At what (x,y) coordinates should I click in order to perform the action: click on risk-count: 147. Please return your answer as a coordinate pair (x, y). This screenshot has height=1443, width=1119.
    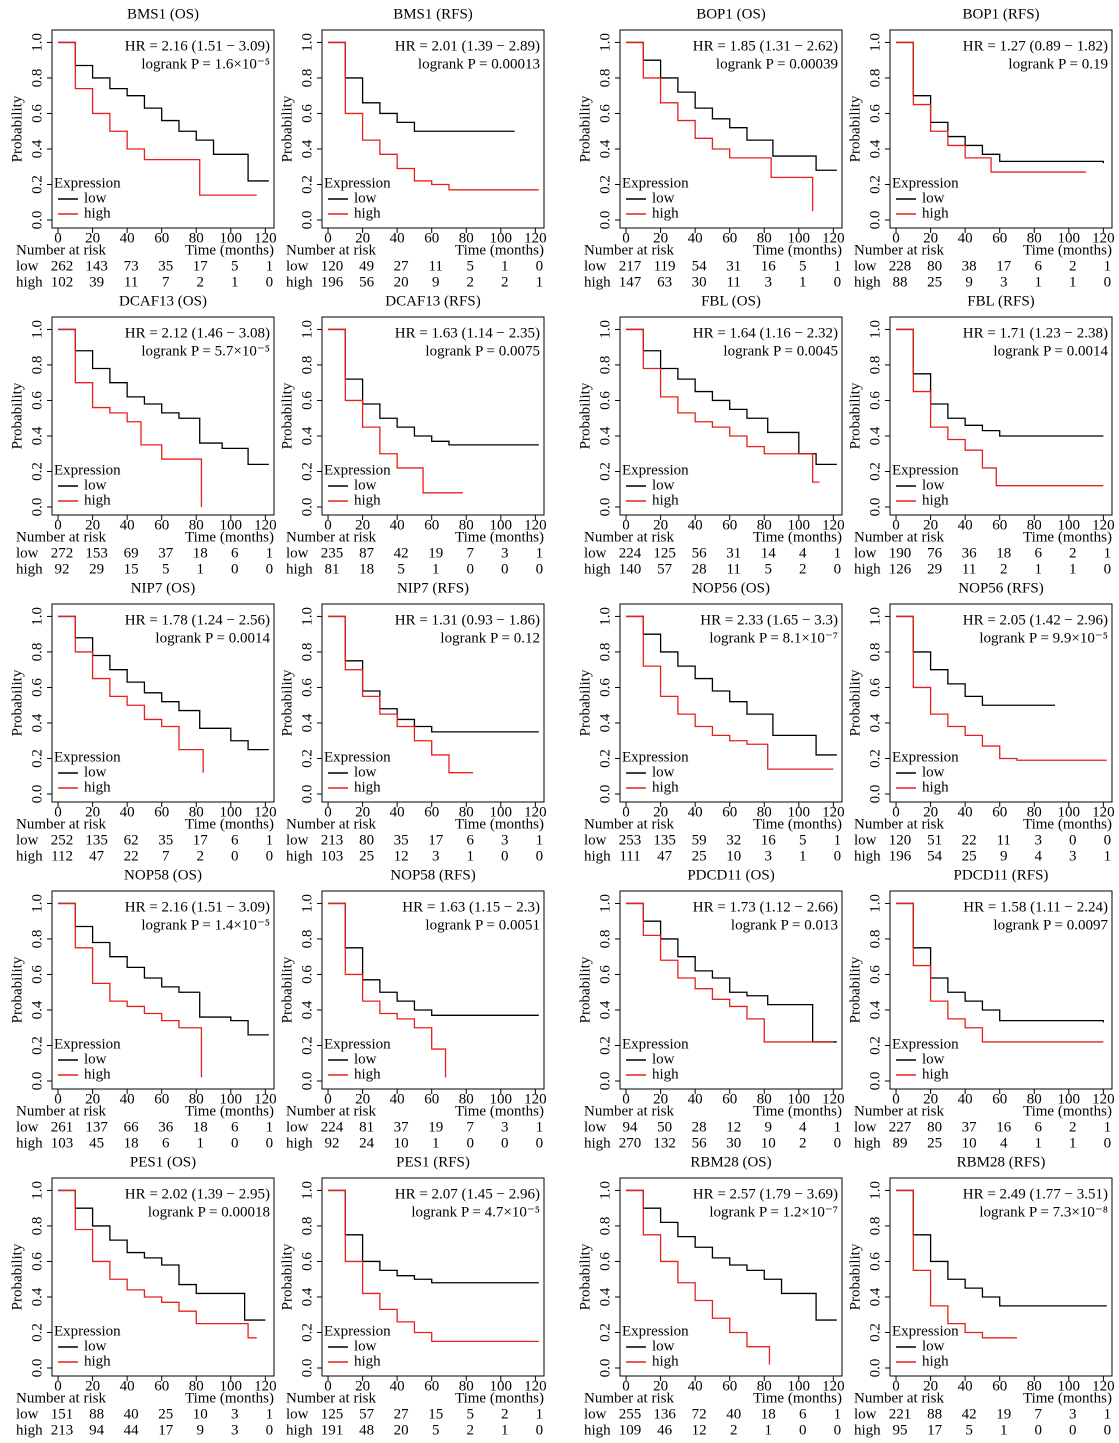
    Looking at the image, I should click on (630, 282).